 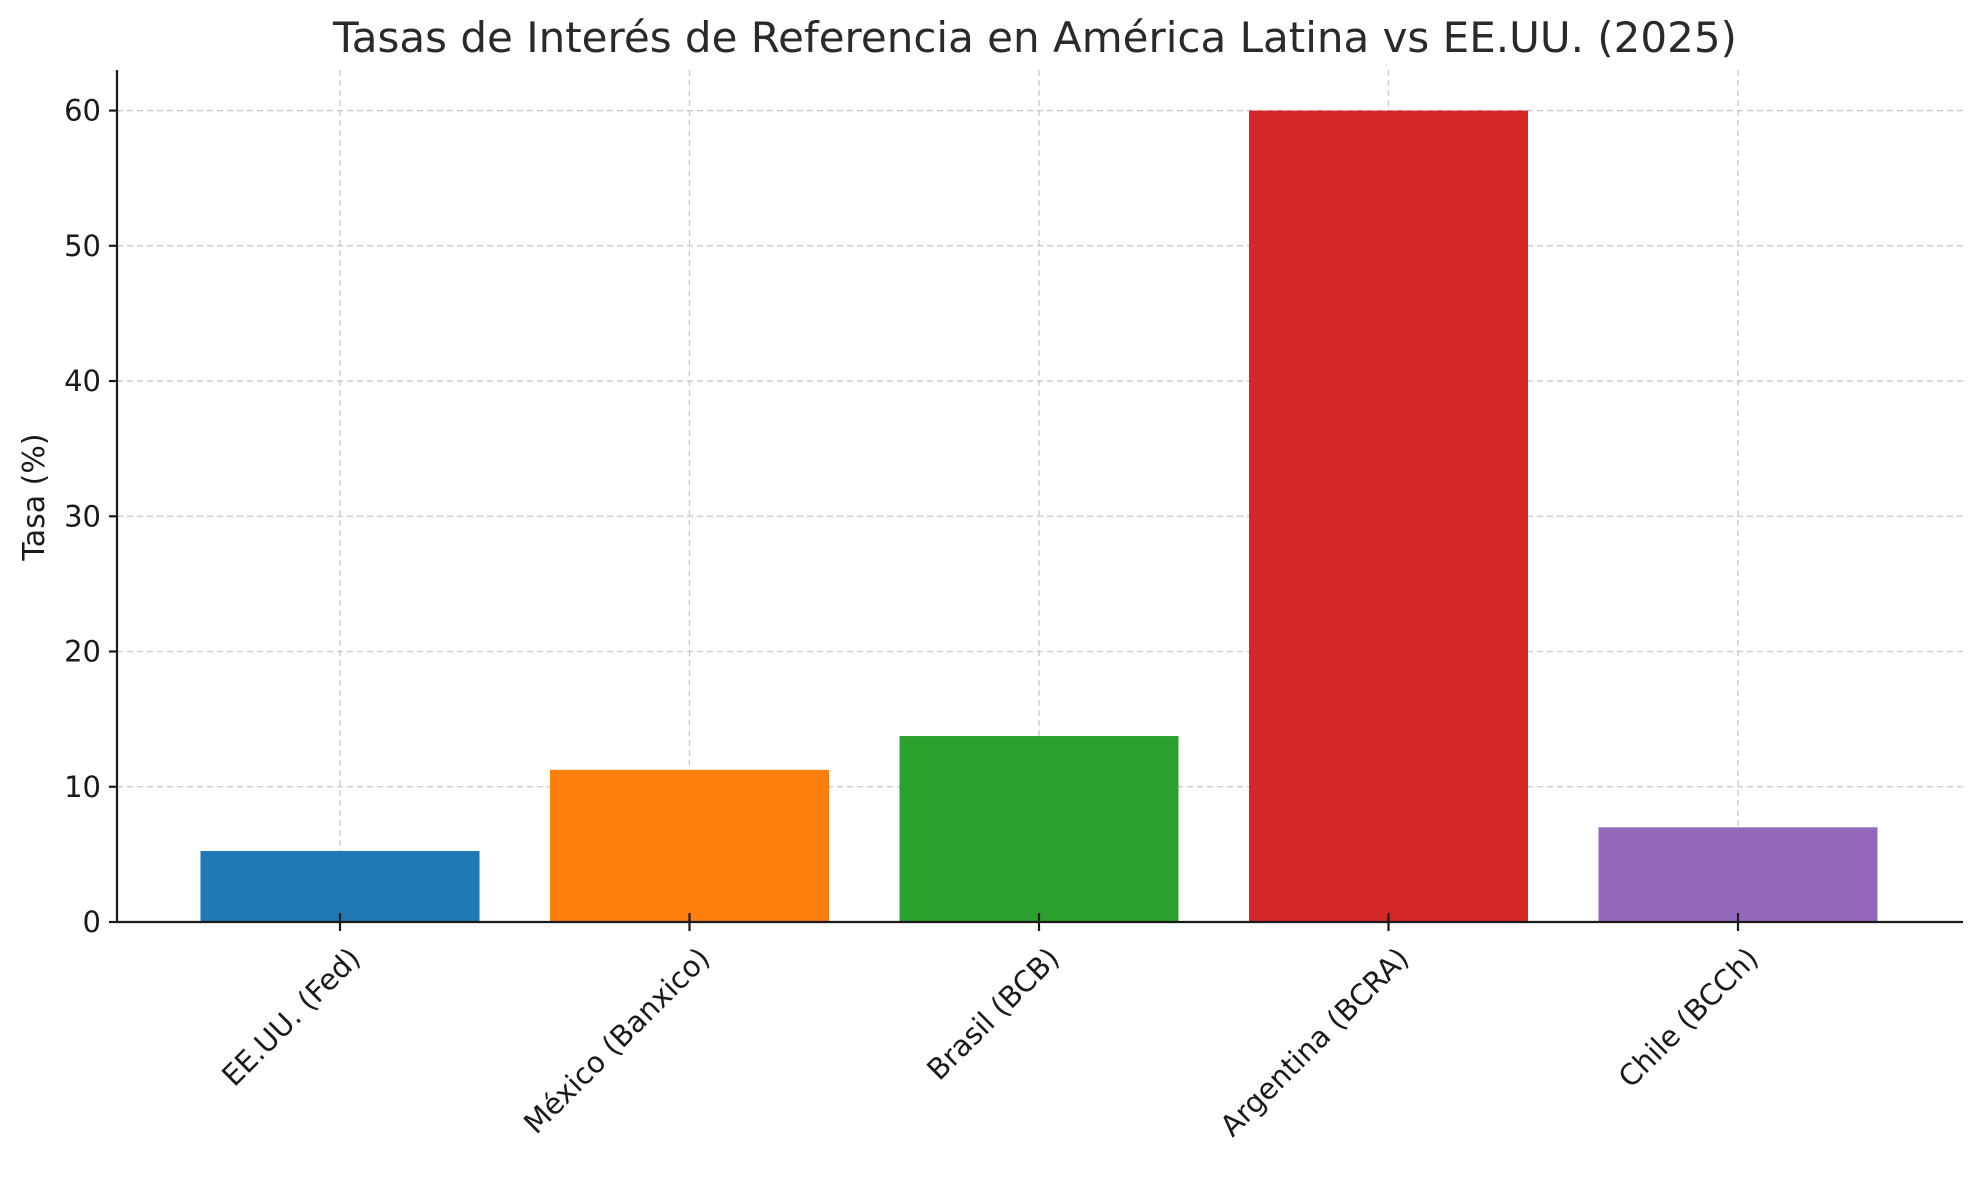 What do you see at coordinates (340, 886) in the screenshot?
I see `bar-ee-uu-fed` at bounding box center [340, 886].